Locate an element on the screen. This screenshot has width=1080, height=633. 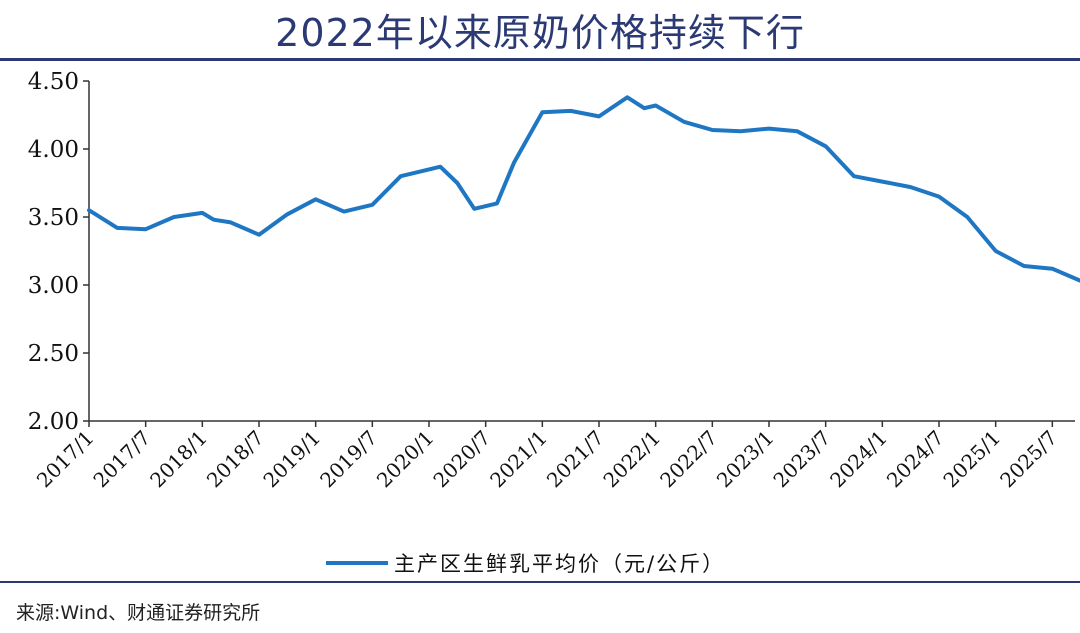
y-tick-label: 2.00 is located at coordinates (53, 422).